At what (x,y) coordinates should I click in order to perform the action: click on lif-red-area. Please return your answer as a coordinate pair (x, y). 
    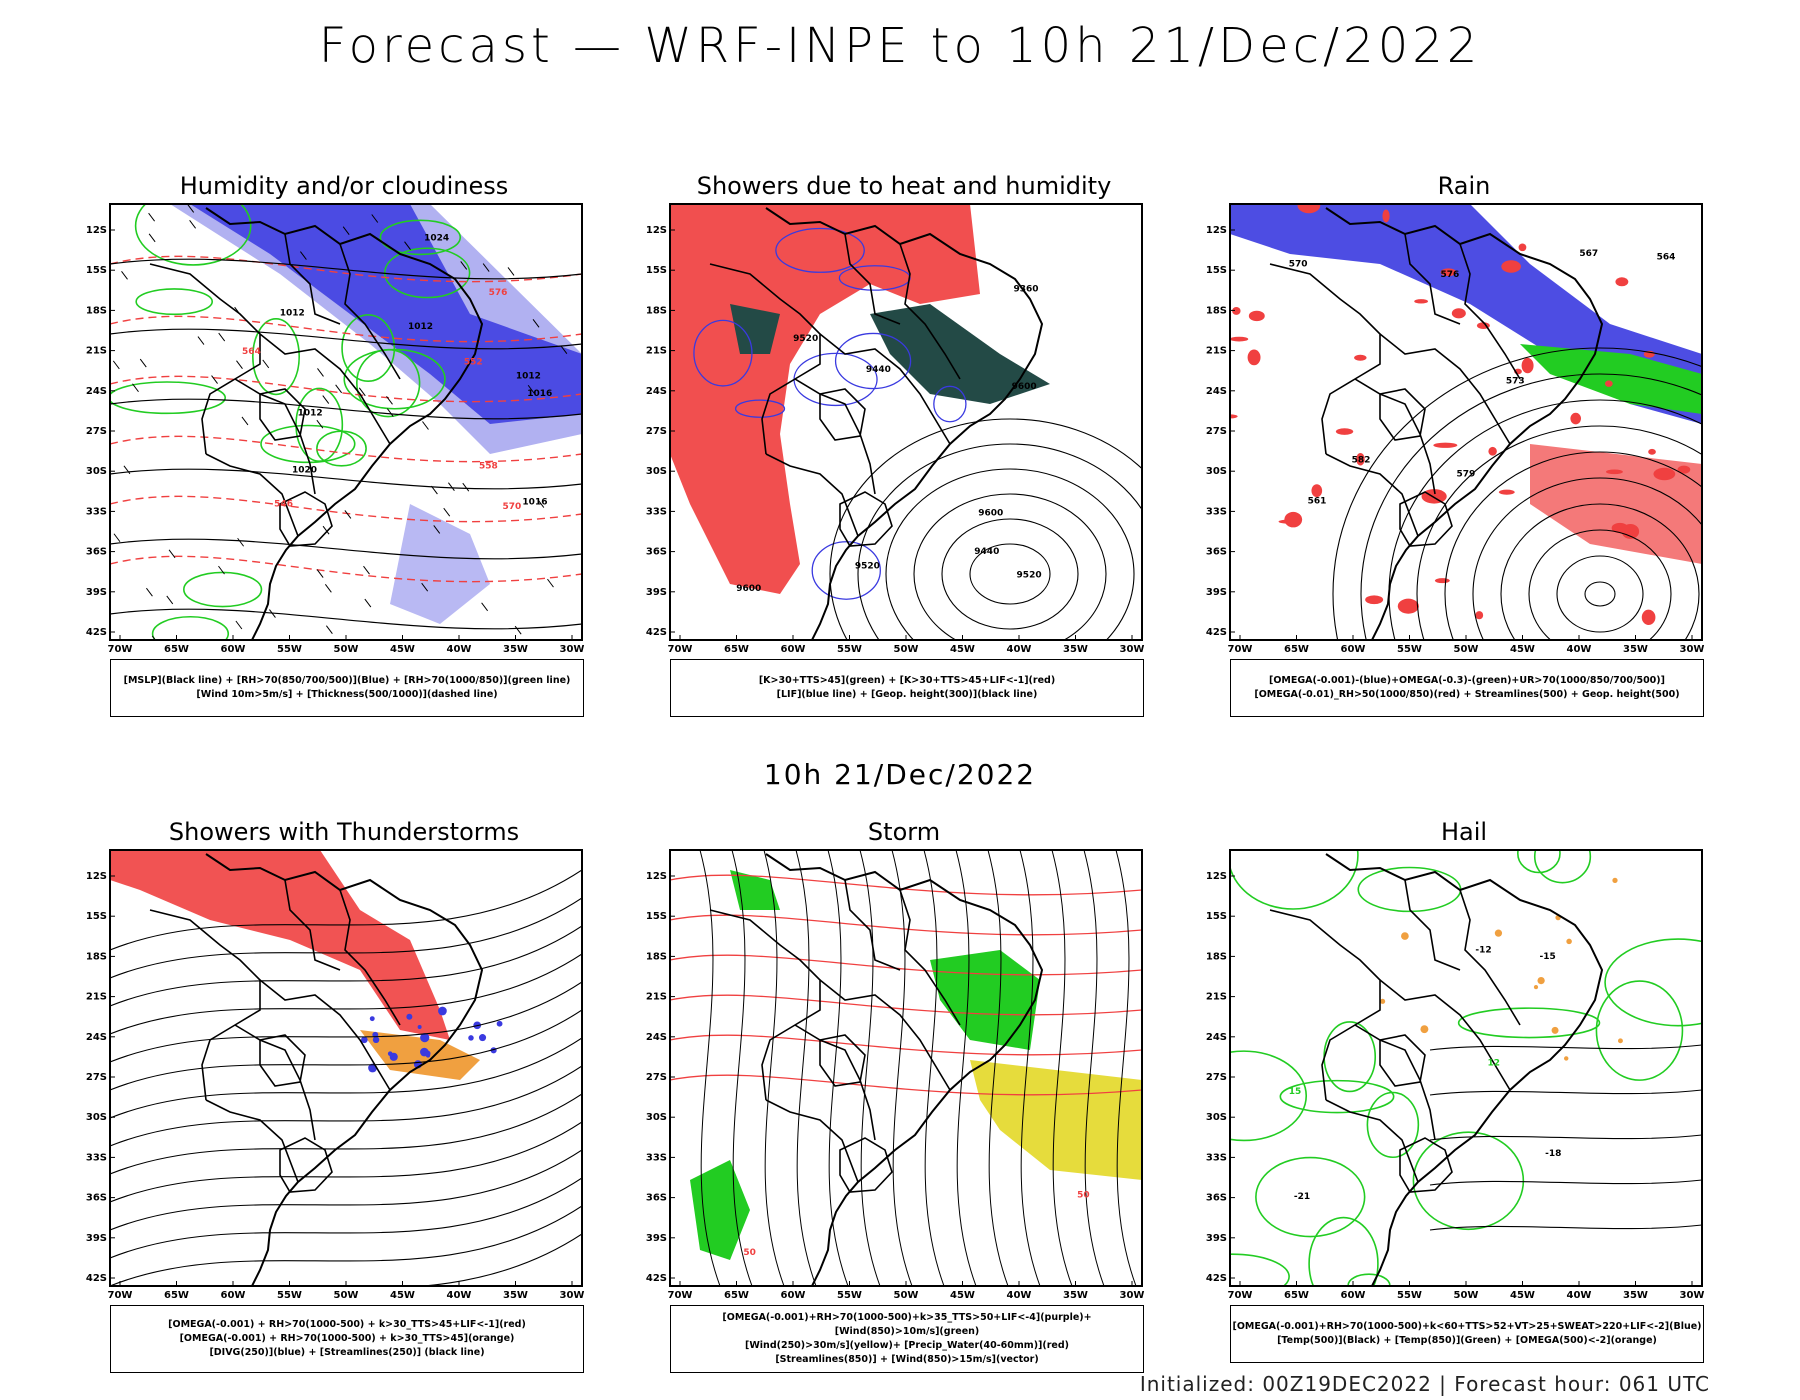
    Looking at the image, I should click on (825, 399).